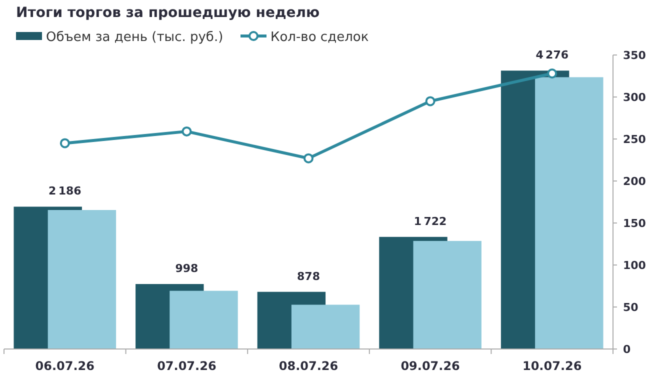 The height and width of the screenshot is (380, 656). Describe the element at coordinates (627, 349) in the screenshot. I see `y2-tick-label: 0` at that location.